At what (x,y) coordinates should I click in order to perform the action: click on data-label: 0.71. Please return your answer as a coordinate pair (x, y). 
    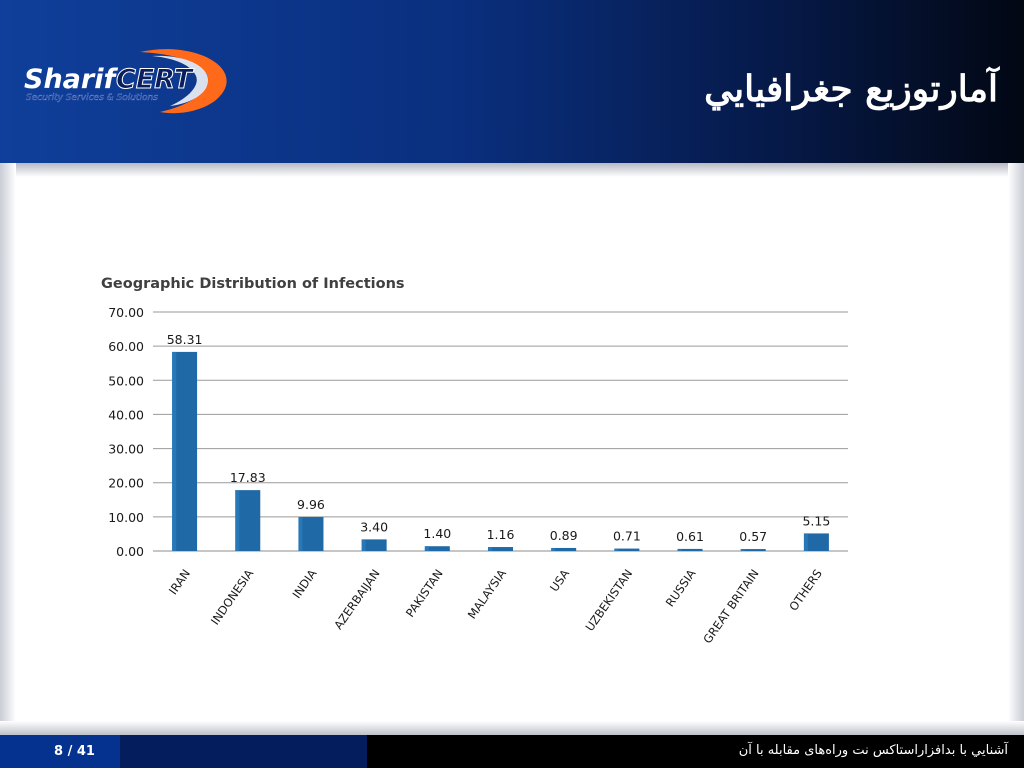
    Looking at the image, I should click on (627, 536).